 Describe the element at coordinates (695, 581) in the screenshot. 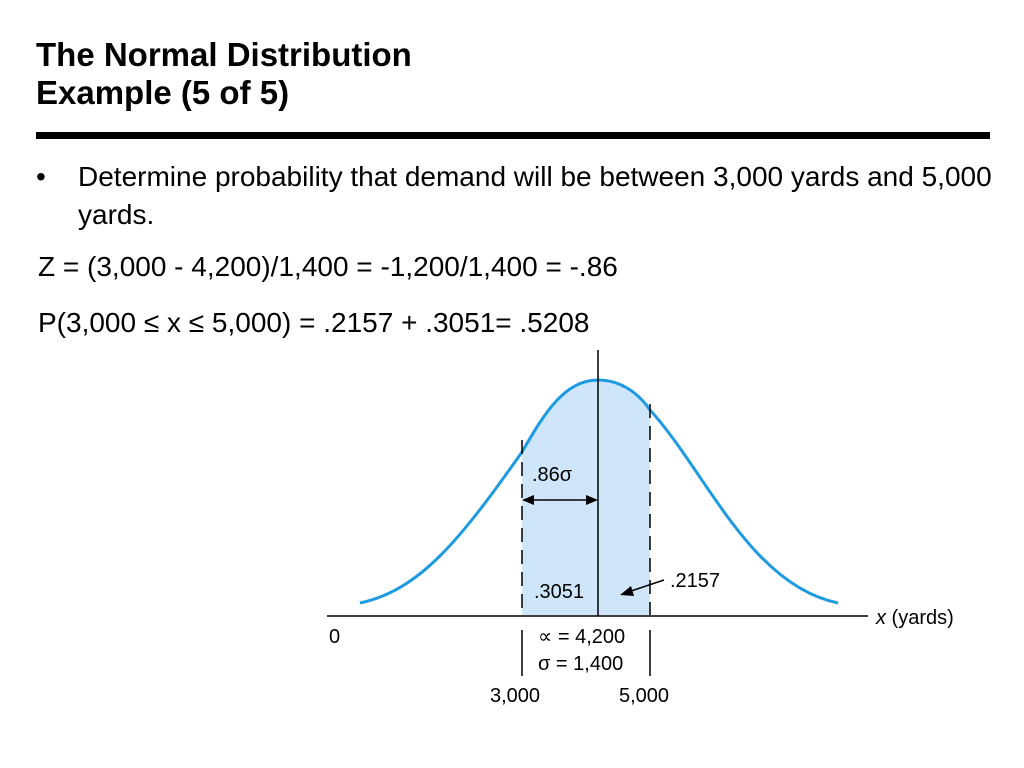

I see `right-area-label: .2157` at that location.